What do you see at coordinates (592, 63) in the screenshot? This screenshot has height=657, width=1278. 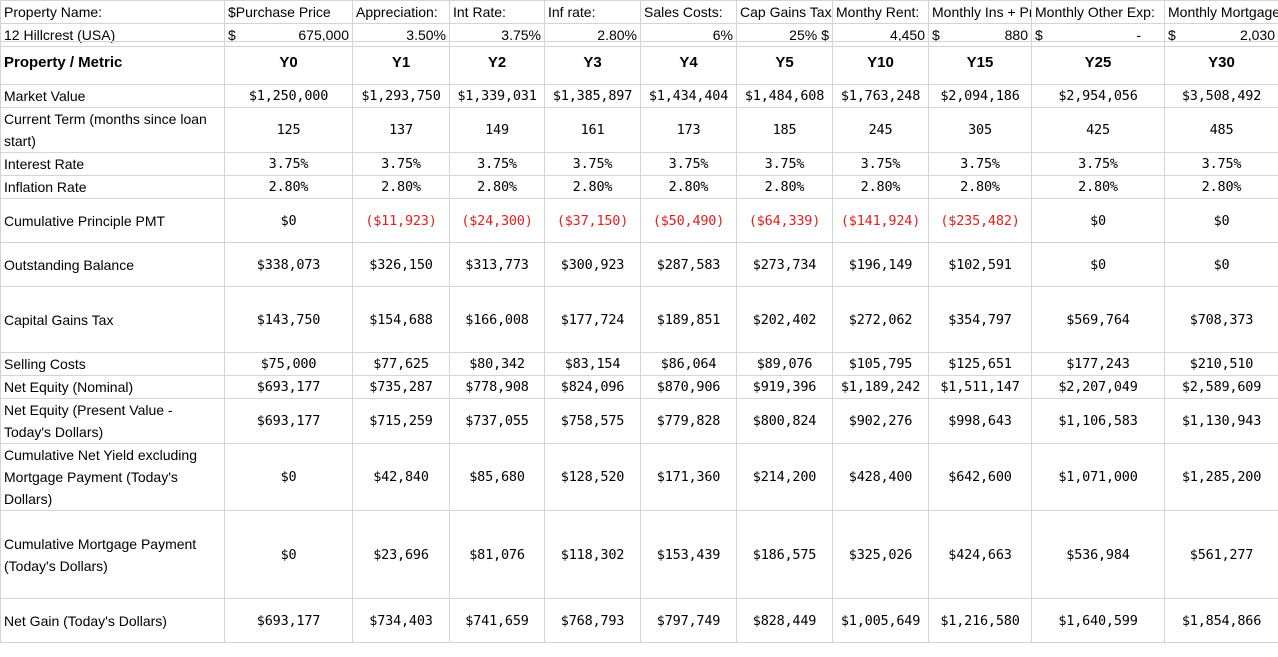 I see `year-header-y3: Y3` at bounding box center [592, 63].